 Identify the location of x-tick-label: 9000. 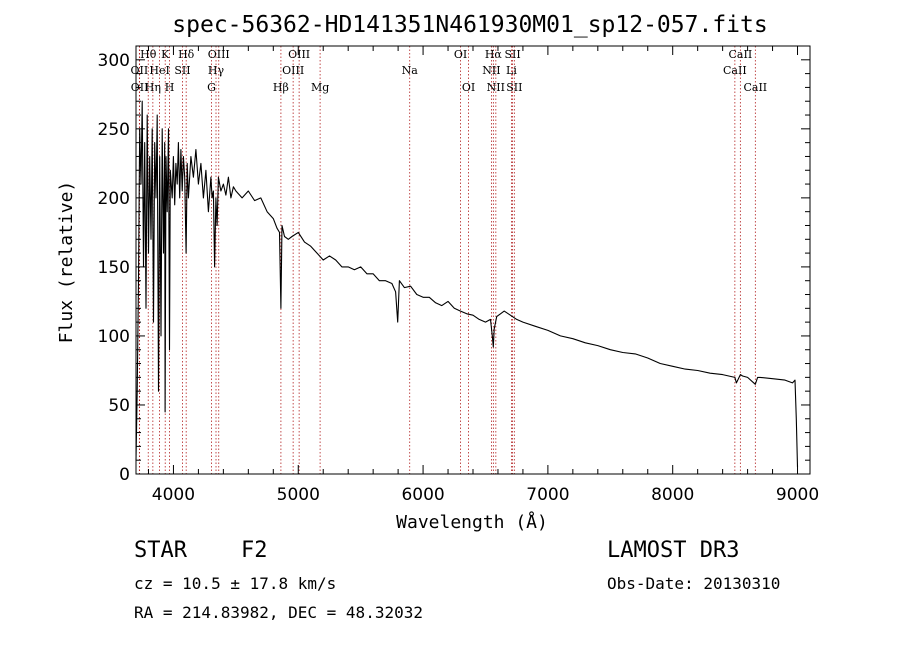
(797, 495).